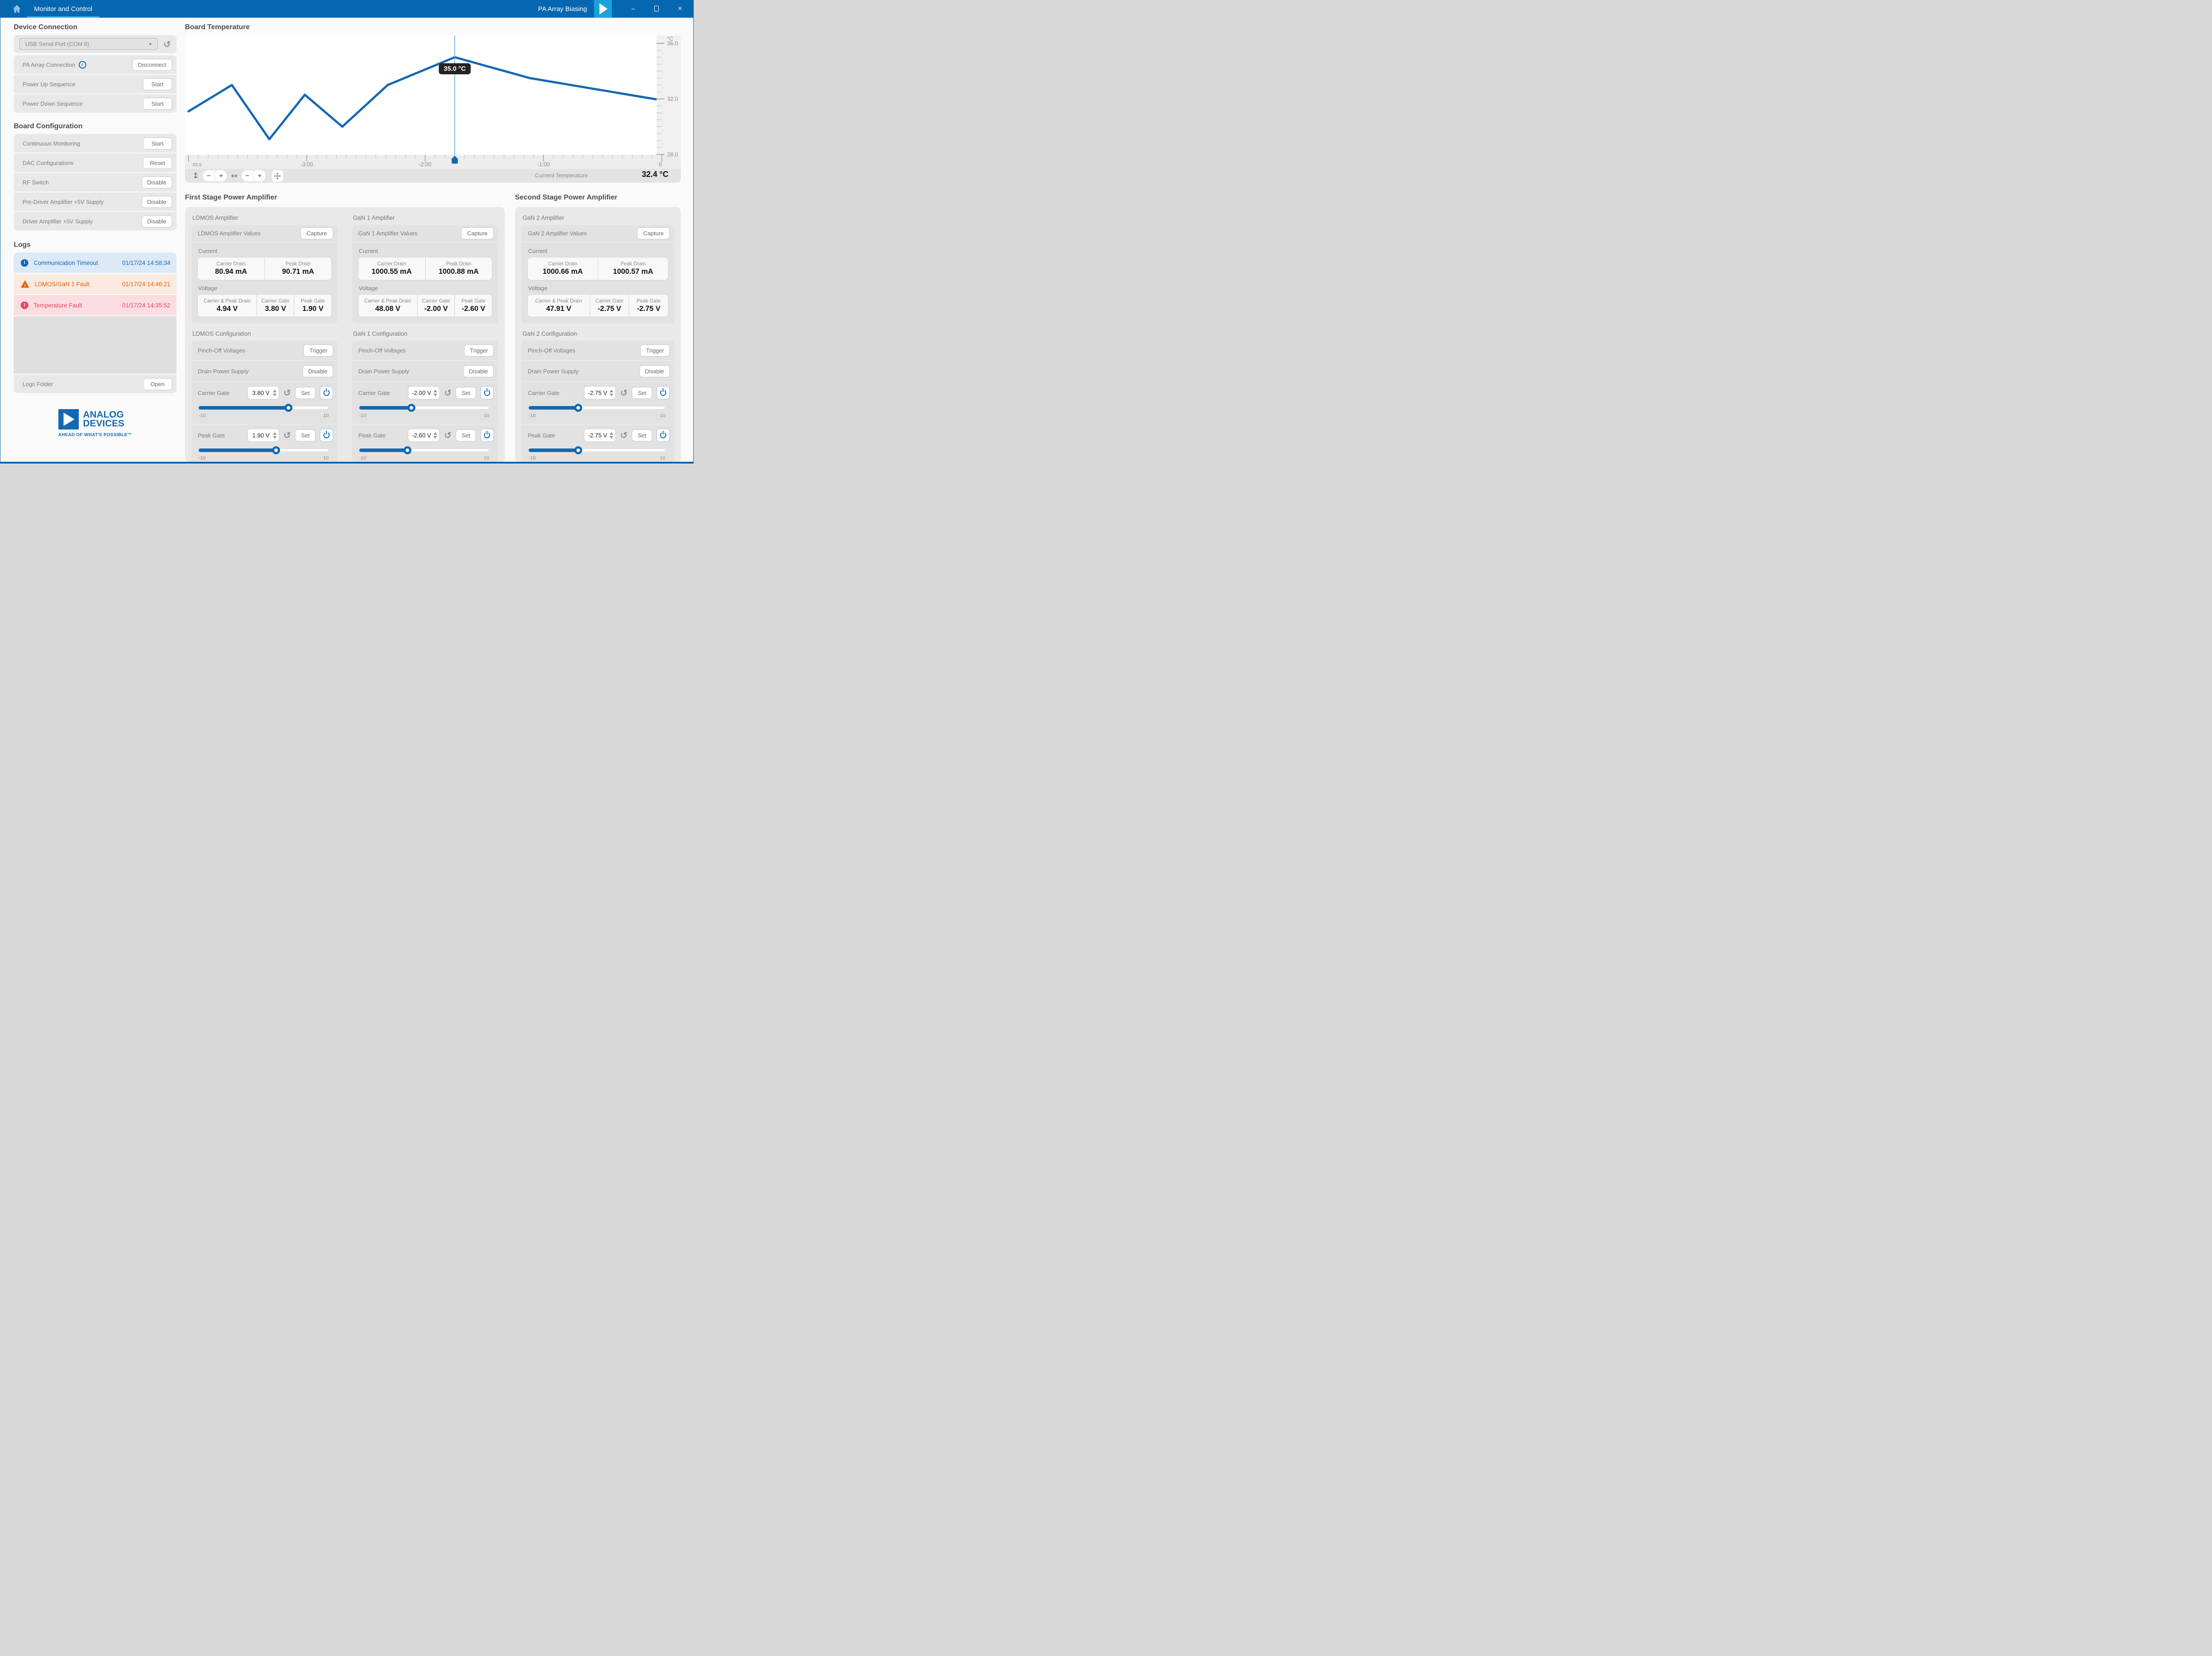  What do you see at coordinates (277, 176) in the screenshot?
I see `pan-button` at bounding box center [277, 176].